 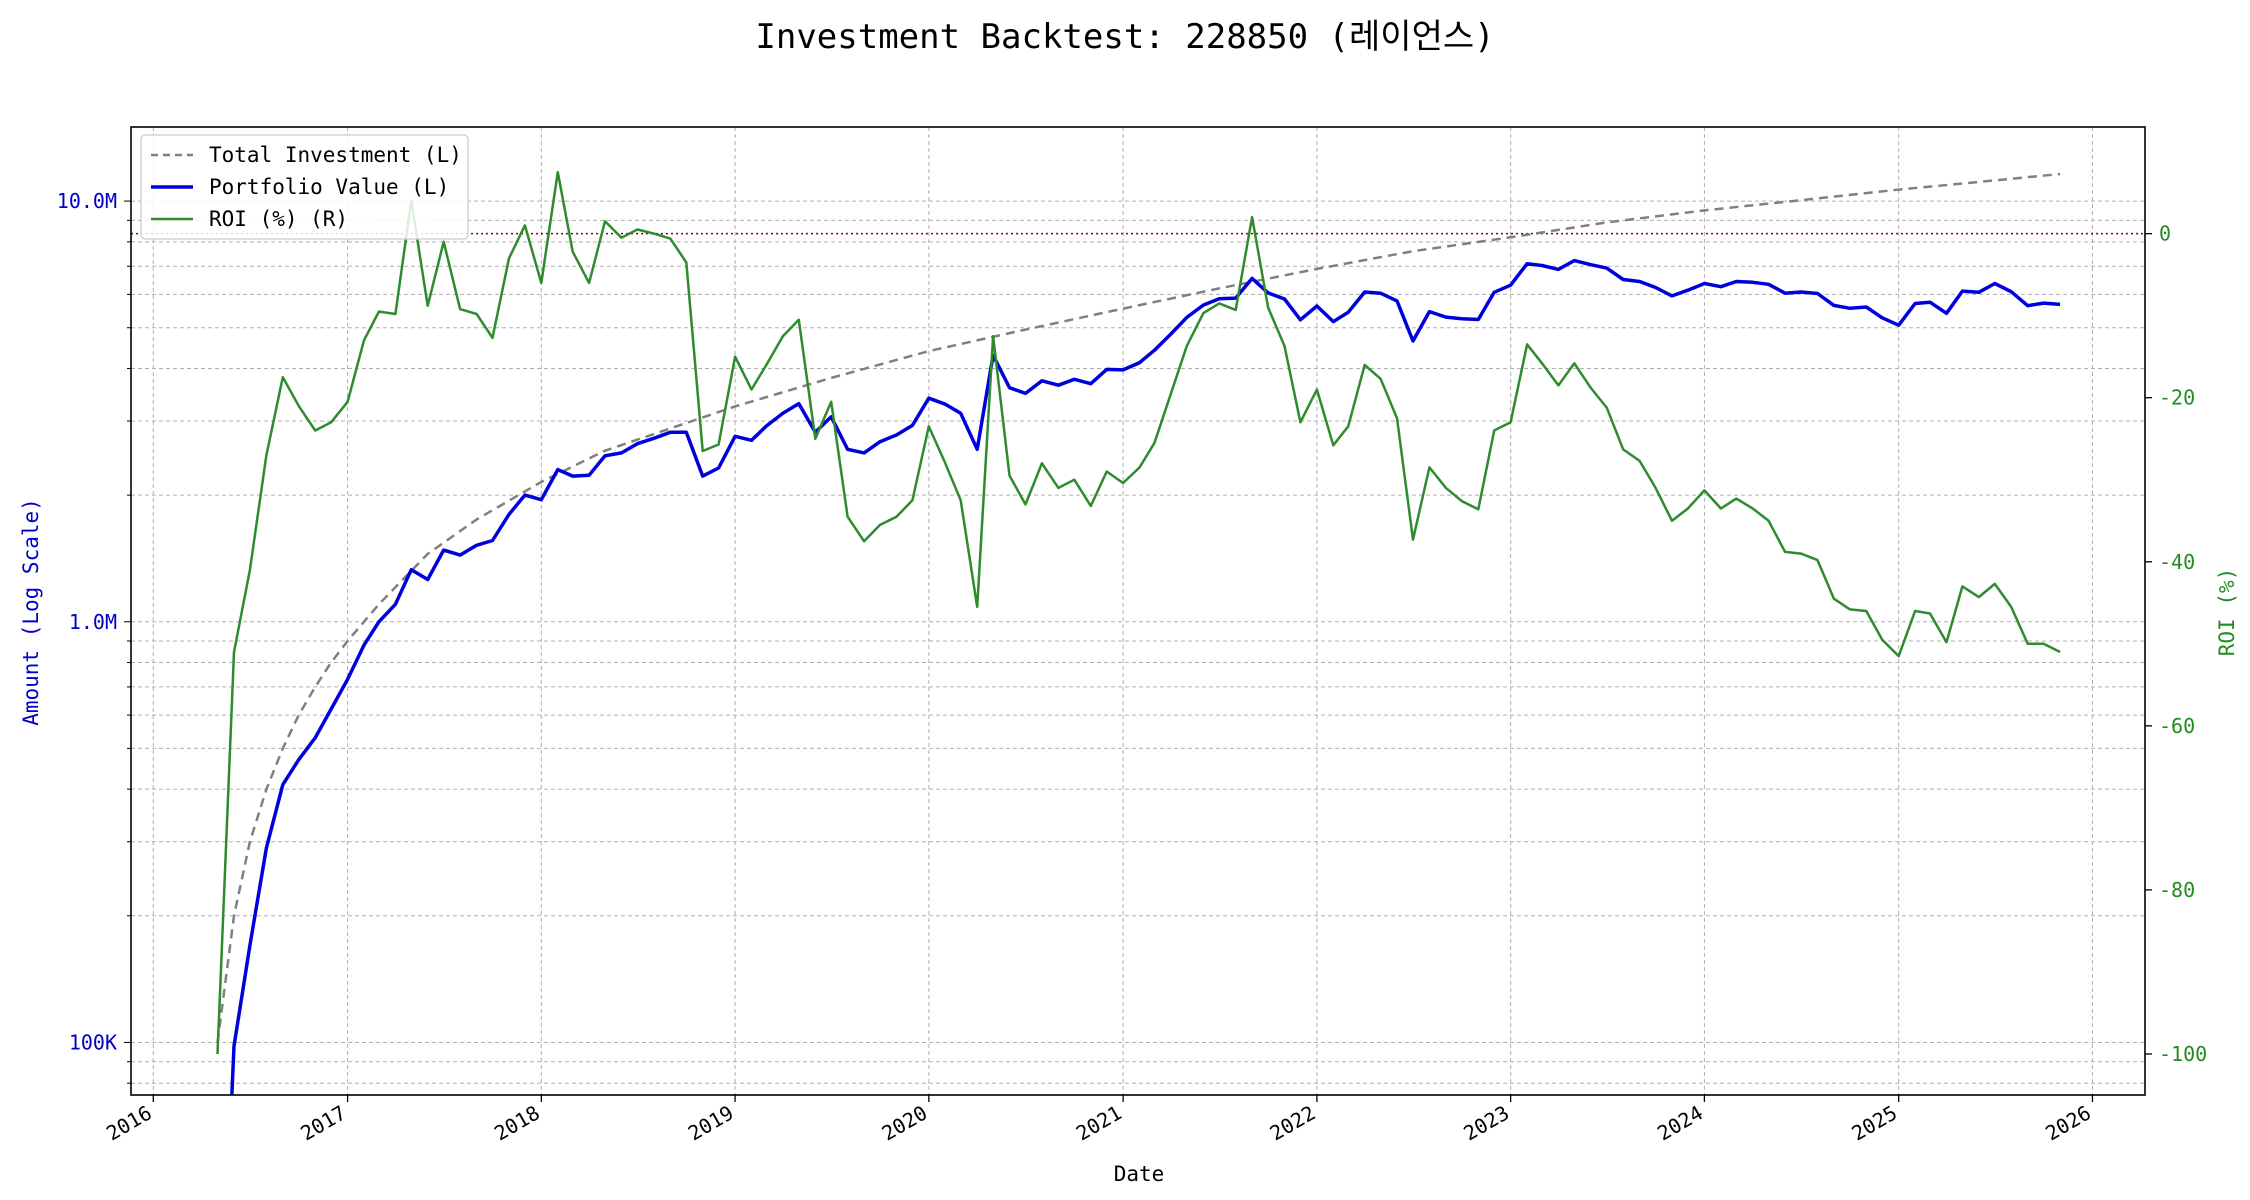 What do you see at coordinates (1099, 1123) in the screenshot?
I see `x-tick-label: 2021` at bounding box center [1099, 1123].